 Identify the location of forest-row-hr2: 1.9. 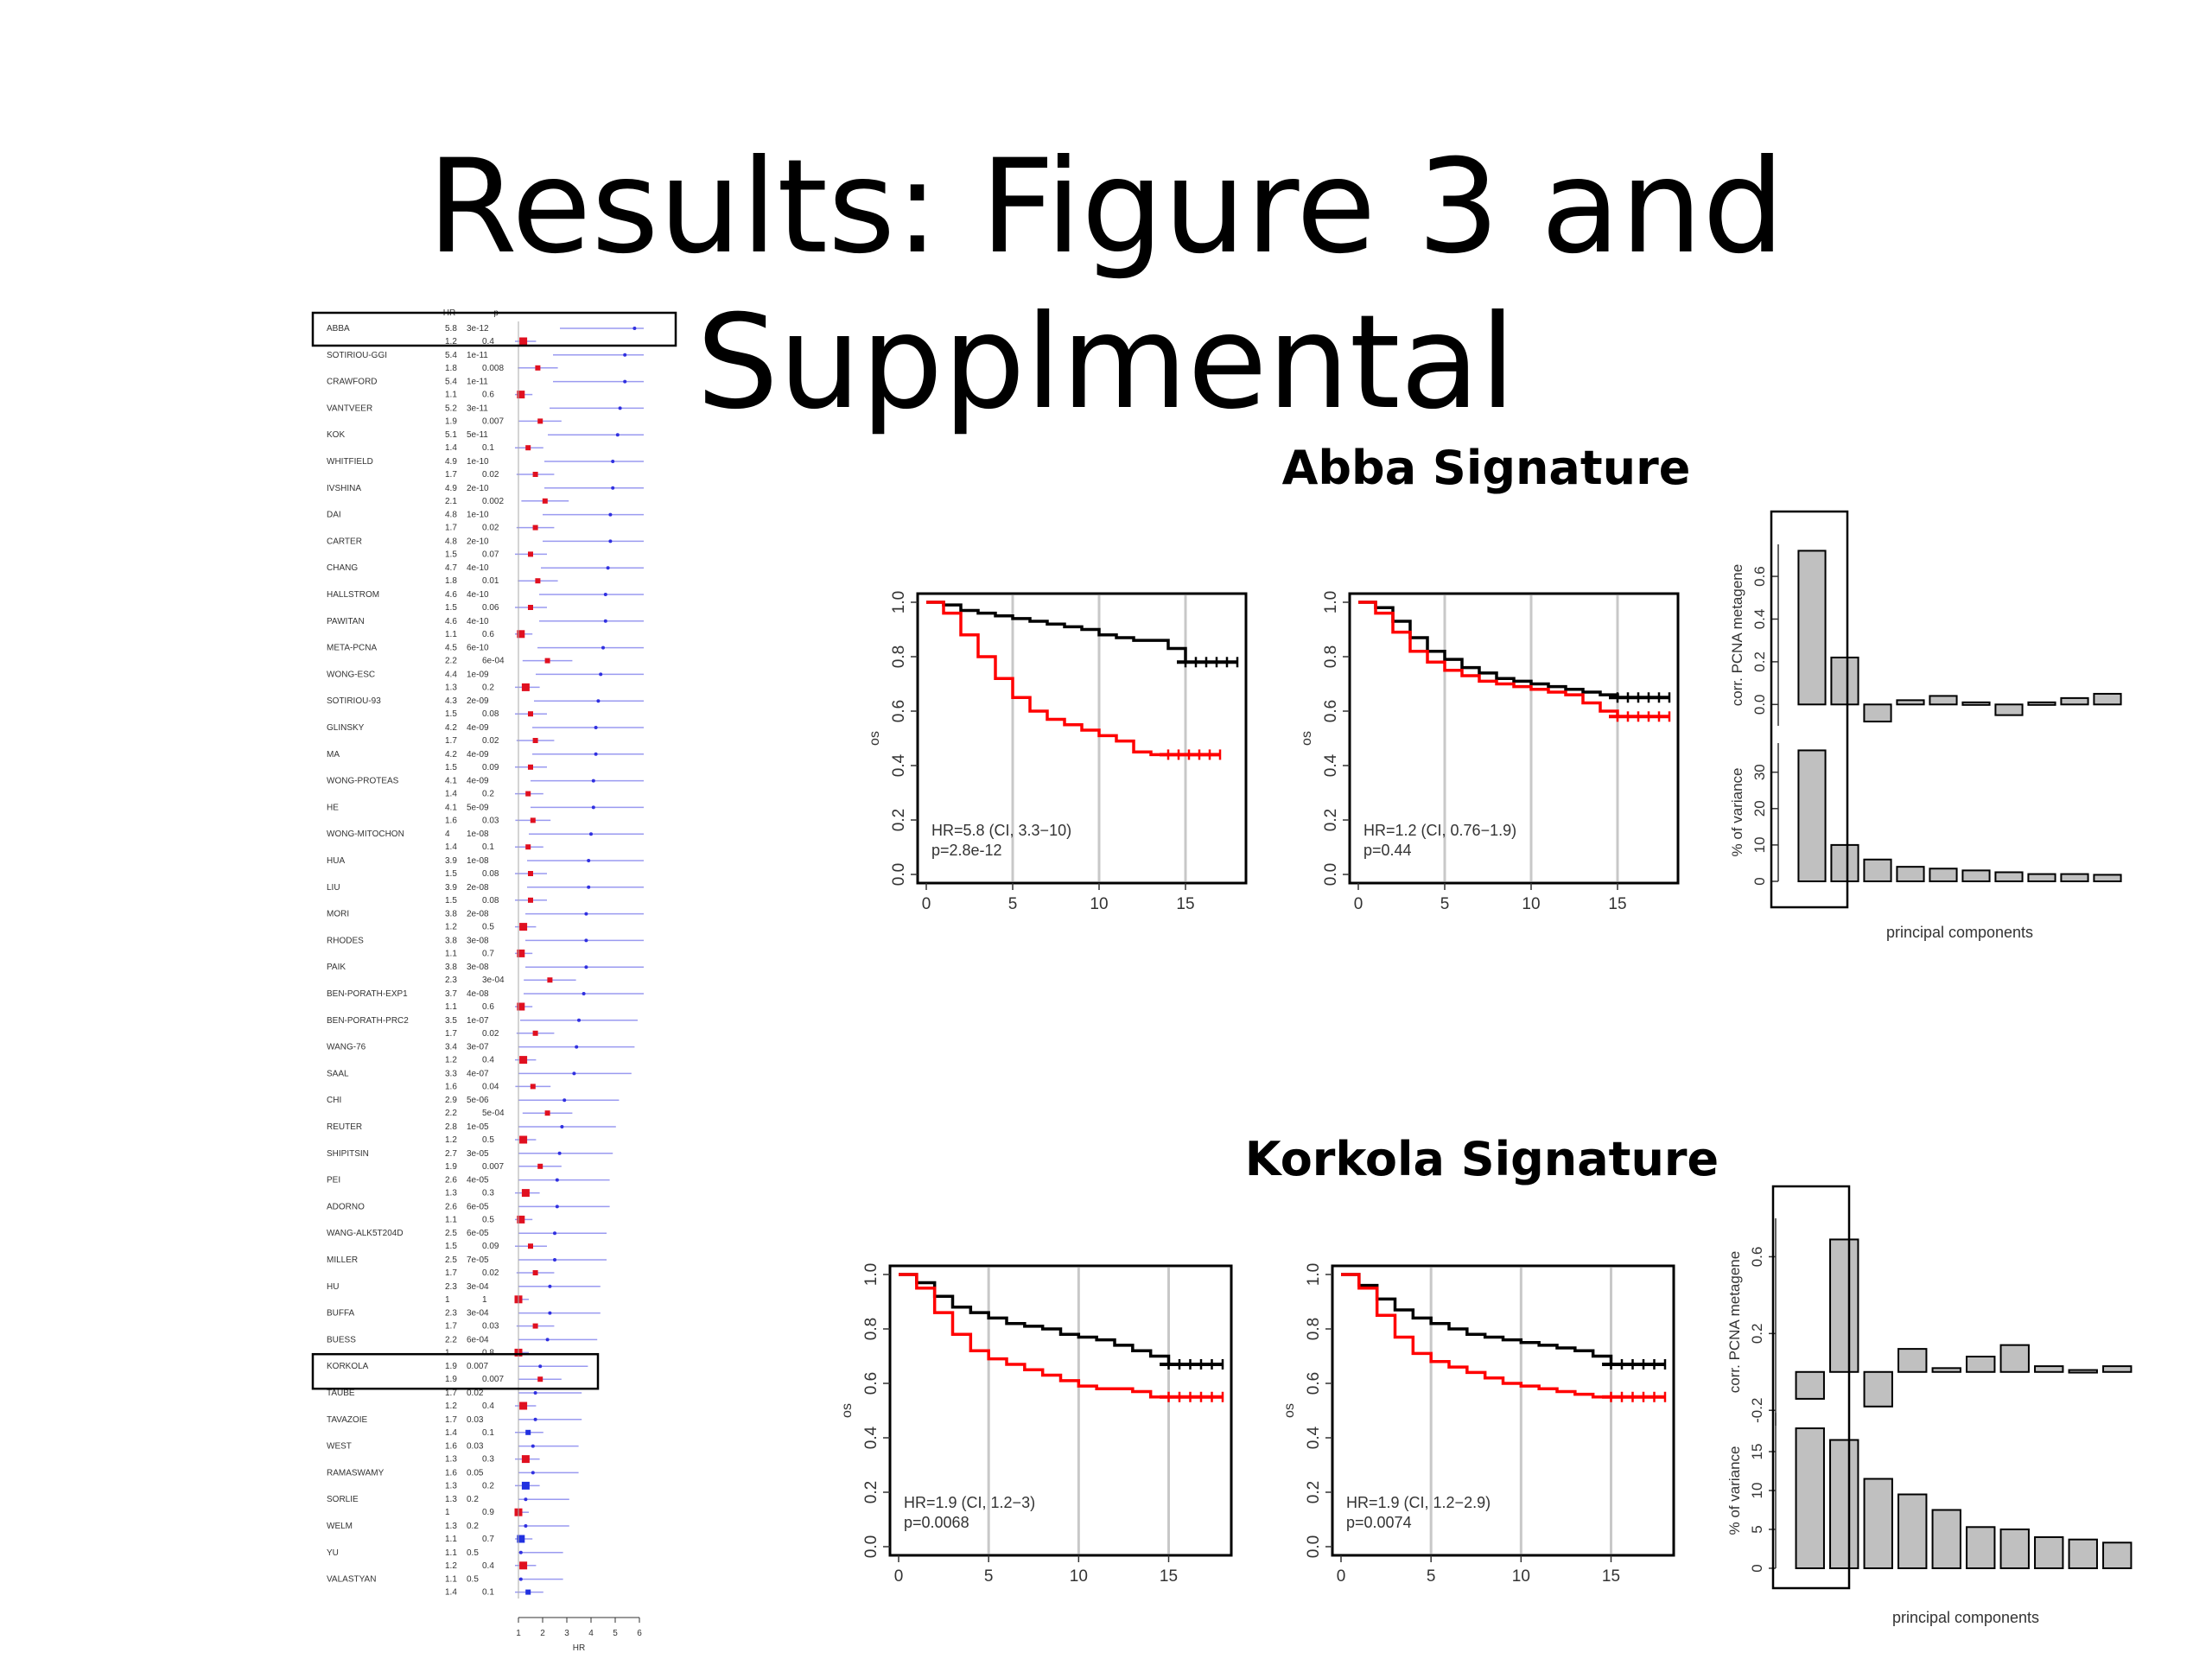
(451, 421).